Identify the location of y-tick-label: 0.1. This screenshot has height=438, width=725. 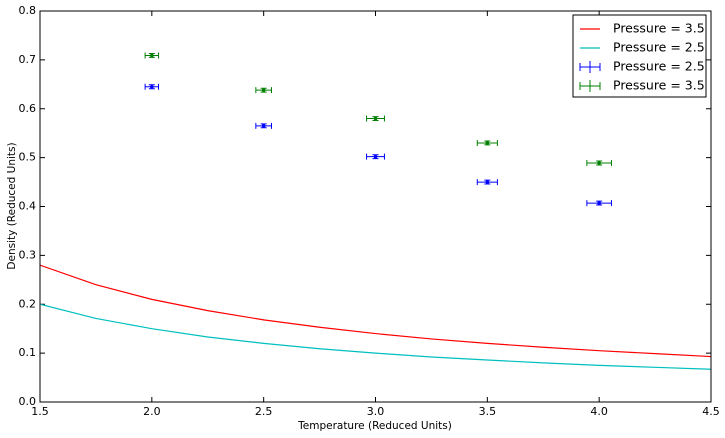
(28, 352).